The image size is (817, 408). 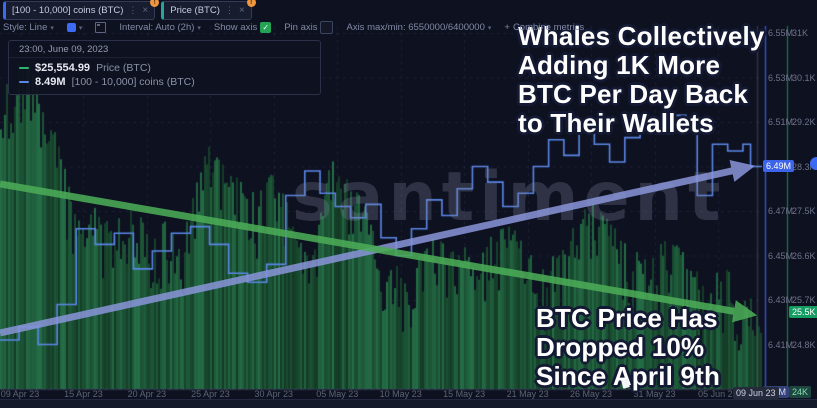 I want to click on annotation-line: to Their Wallets, so click(x=616, y=123).